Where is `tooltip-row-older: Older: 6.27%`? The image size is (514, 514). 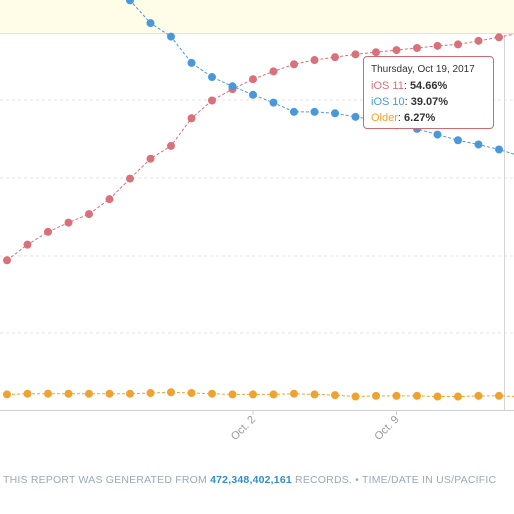
tooltip-row-older: Older: 6.27% is located at coordinates (403, 118).